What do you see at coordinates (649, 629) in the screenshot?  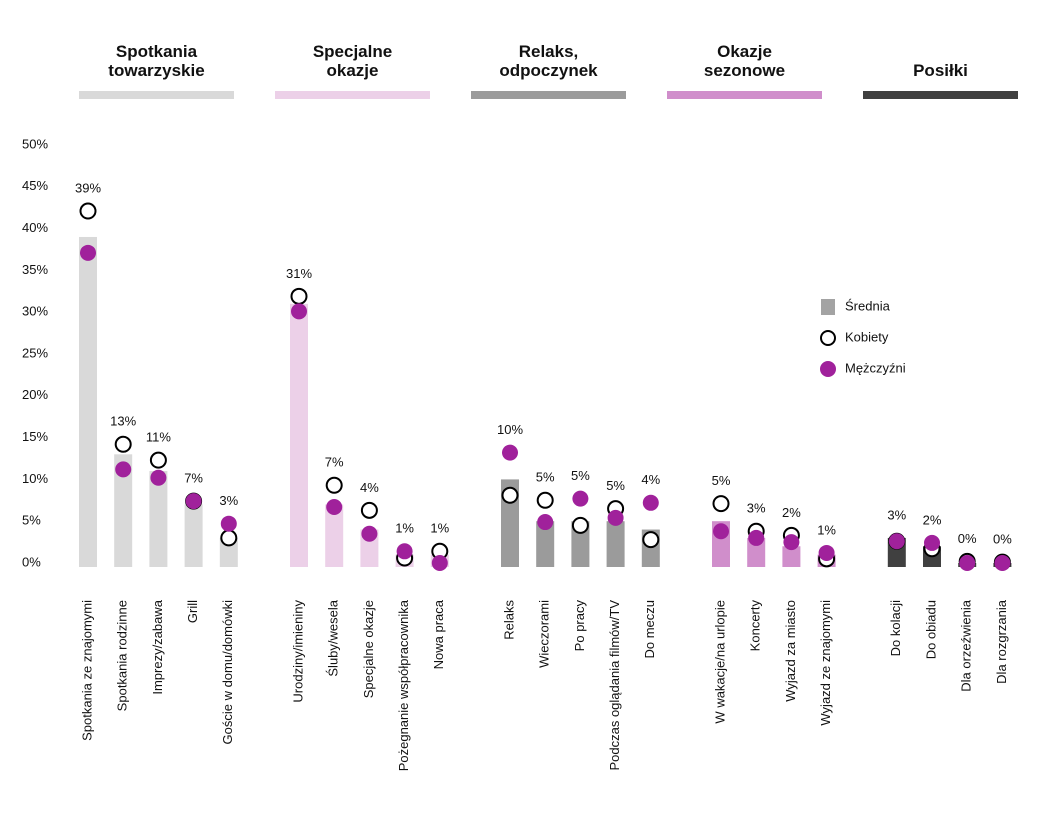 I see `x-tick-label: Do meczu` at bounding box center [649, 629].